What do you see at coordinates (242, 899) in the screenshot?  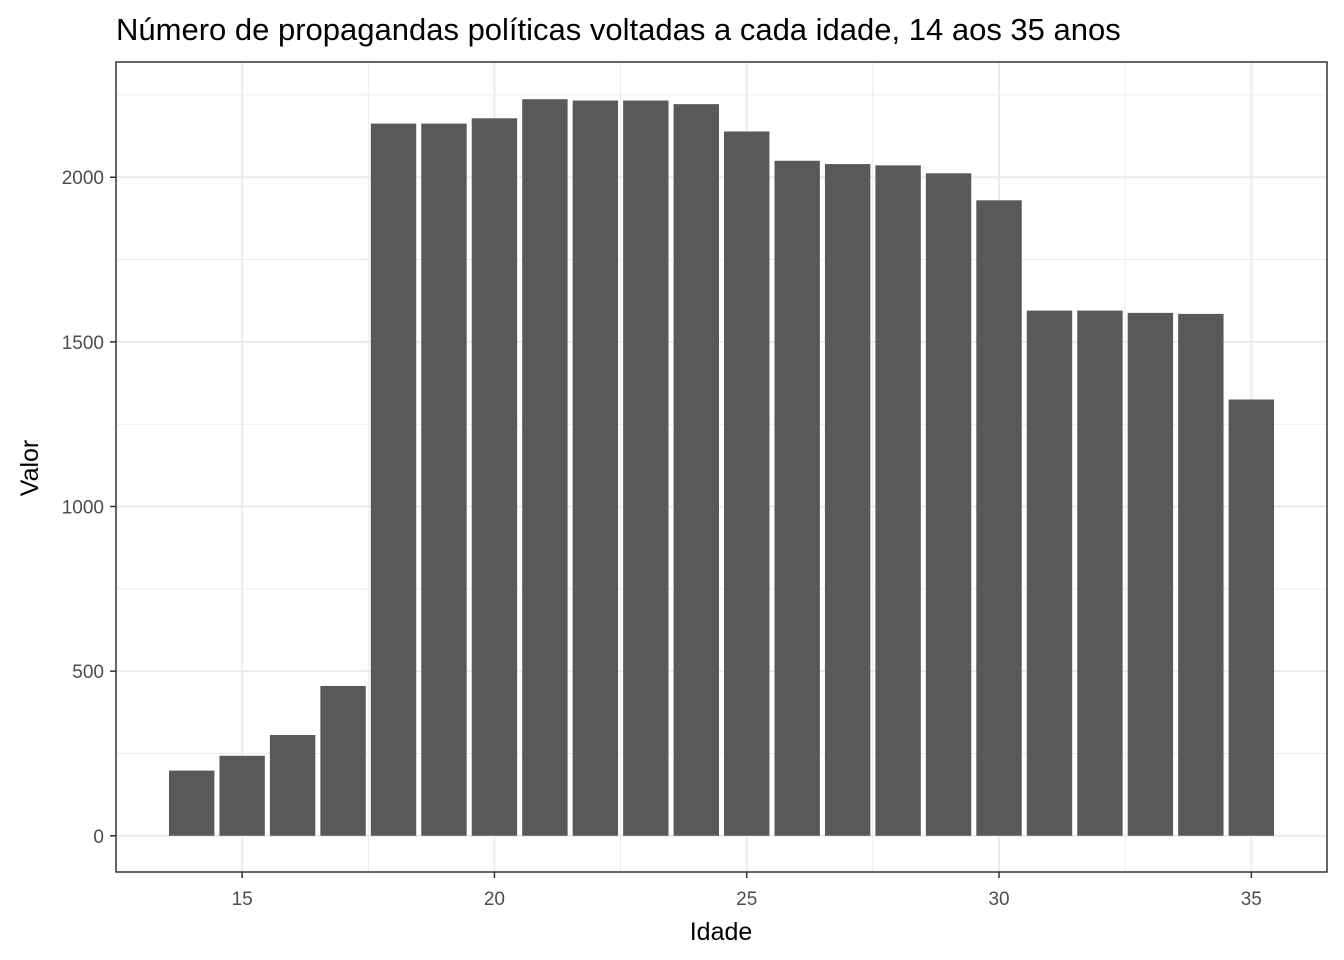 I see `x-tick-label: 15` at bounding box center [242, 899].